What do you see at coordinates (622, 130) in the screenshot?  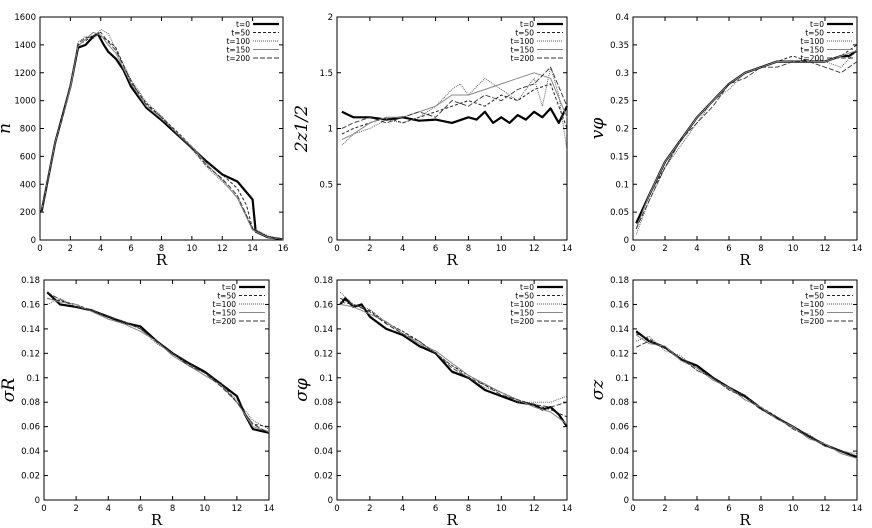 I see `y-tick-label: 0.2` at bounding box center [622, 130].